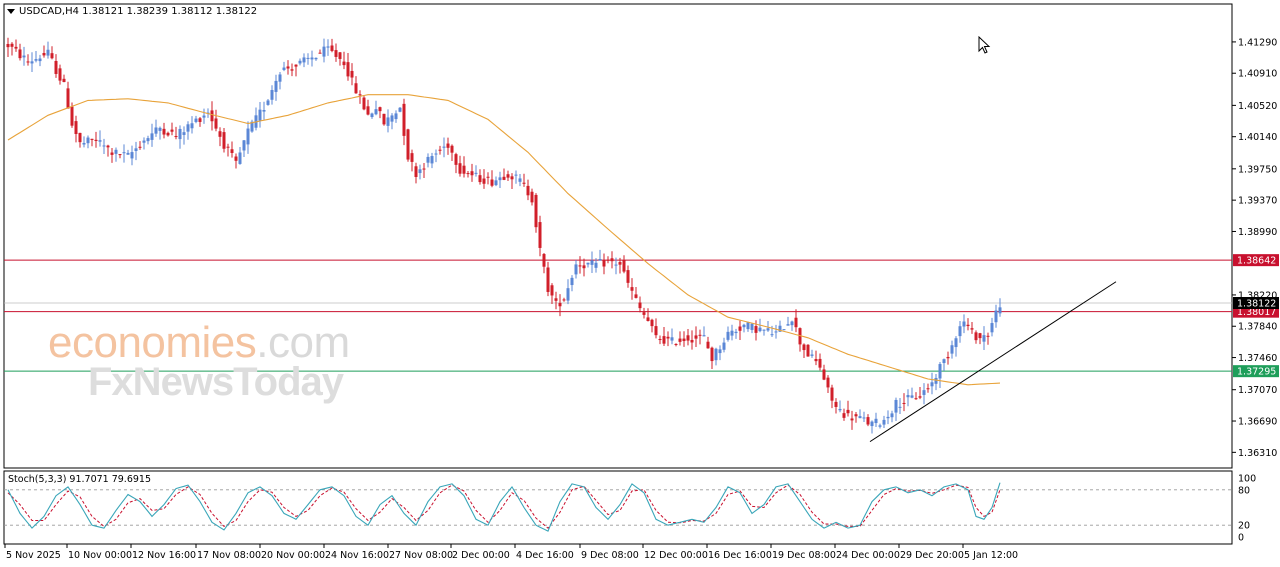 The width and height of the screenshot is (1280, 567). What do you see at coordinates (984, 45) in the screenshot?
I see `mouse-cursor-icon` at bounding box center [984, 45].